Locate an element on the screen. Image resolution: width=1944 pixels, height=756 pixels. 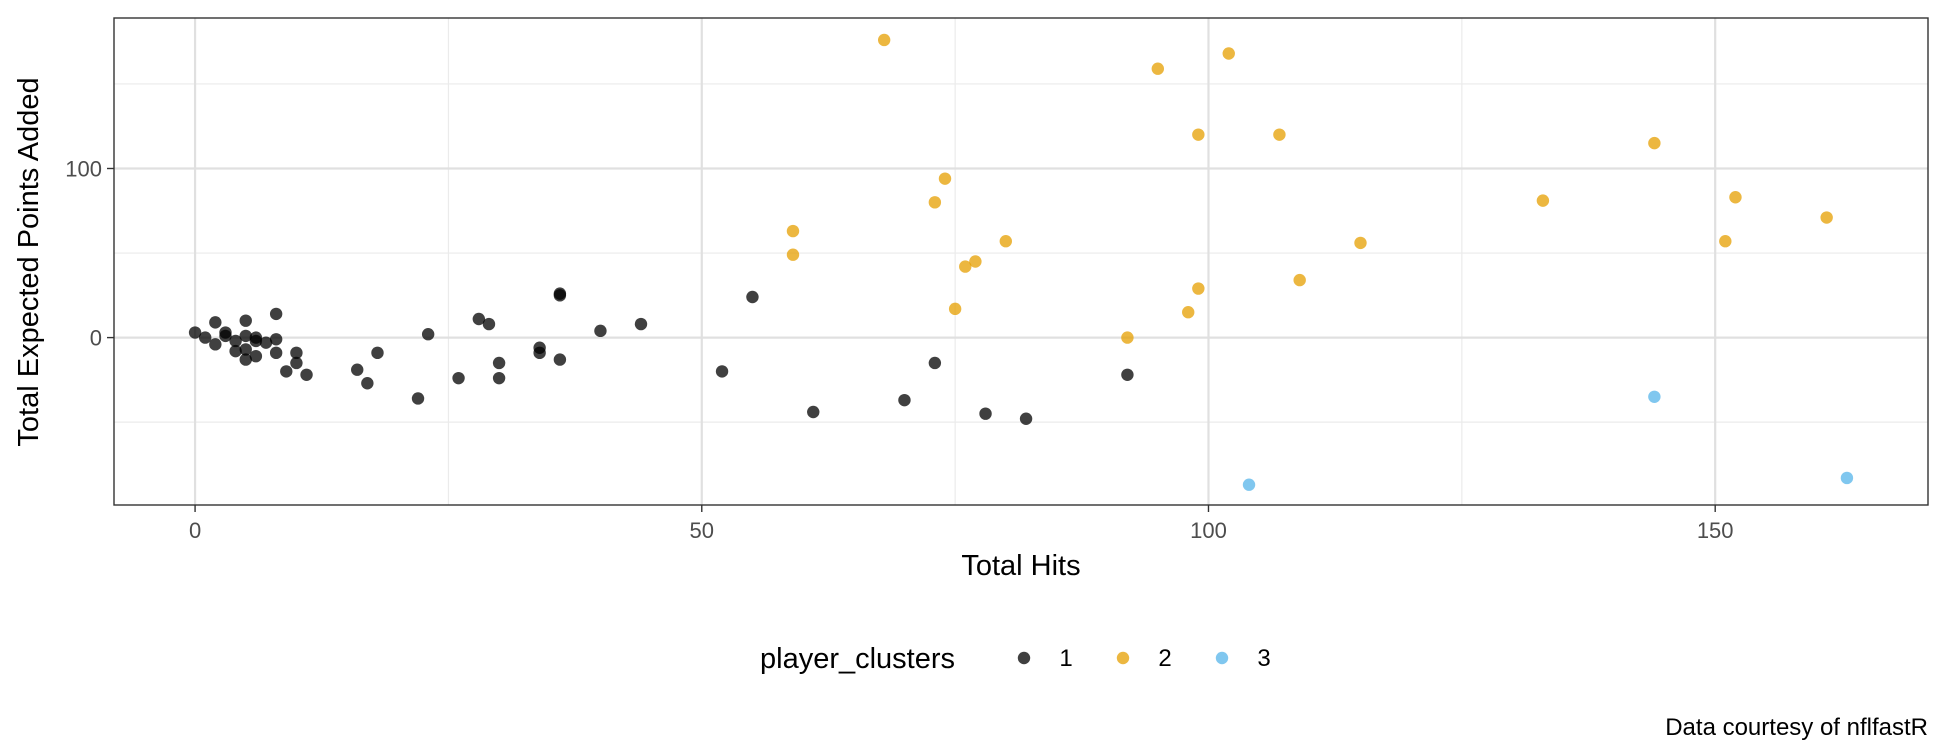
y-tick-label: 0 is located at coordinates (96, 338).